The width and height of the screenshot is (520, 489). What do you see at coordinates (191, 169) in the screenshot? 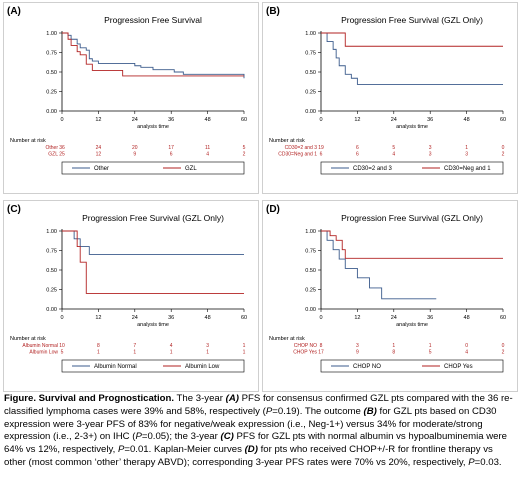
I see `legend-label: GZL` at bounding box center [191, 169].